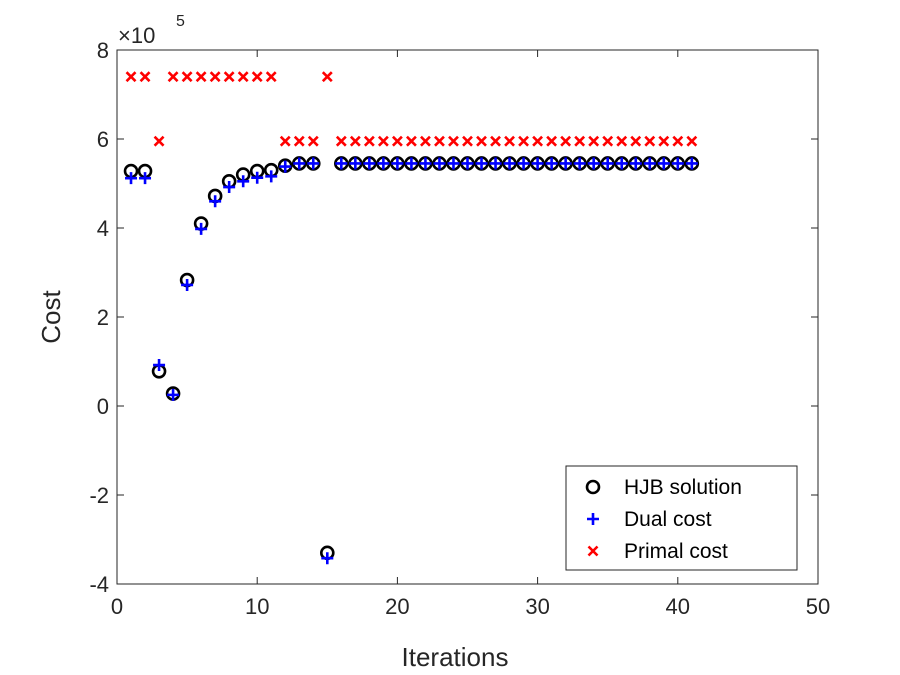 The width and height of the screenshot is (900, 675). Describe the element at coordinates (99, 584) in the screenshot. I see `y-tick-label: -4` at that location.